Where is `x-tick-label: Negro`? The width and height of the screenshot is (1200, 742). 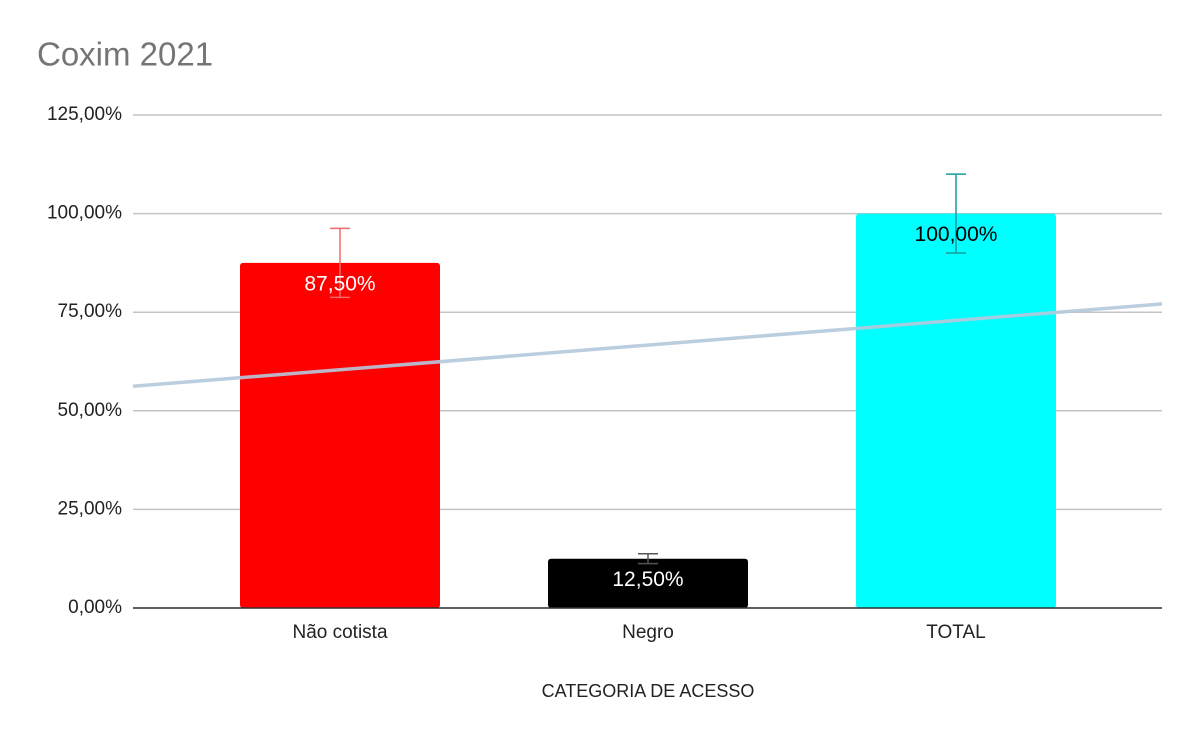
x-tick-label: Negro is located at coordinates (648, 632).